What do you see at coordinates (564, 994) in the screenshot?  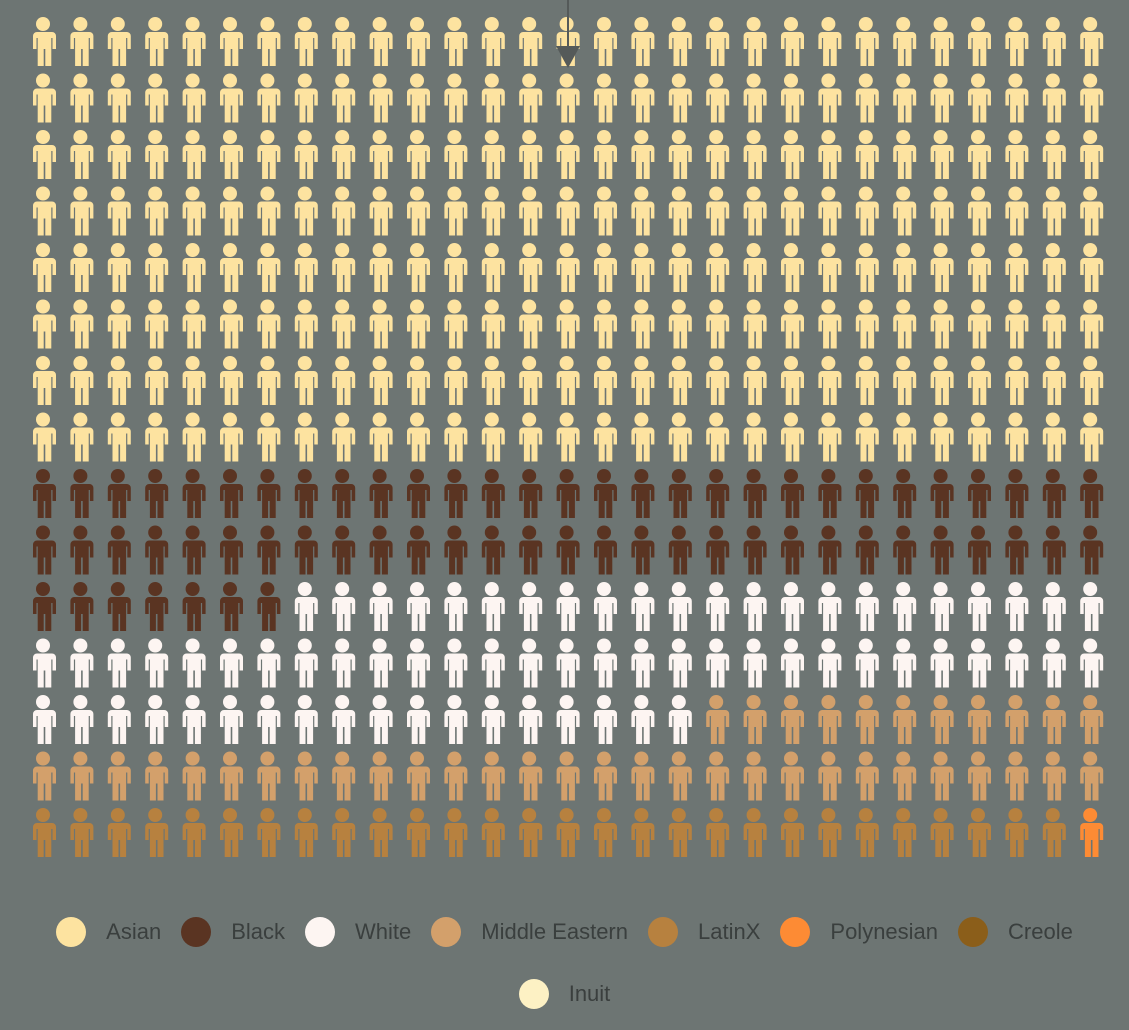 I see `legend-item-inuit: Inuit` at bounding box center [564, 994].